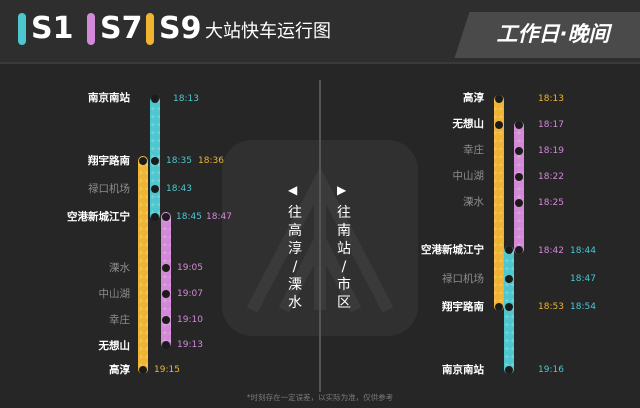 The height and width of the screenshot is (408, 640). Describe the element at coordinates (190, 320) in the screenshot. I see `time-label: 19:10` at that location.